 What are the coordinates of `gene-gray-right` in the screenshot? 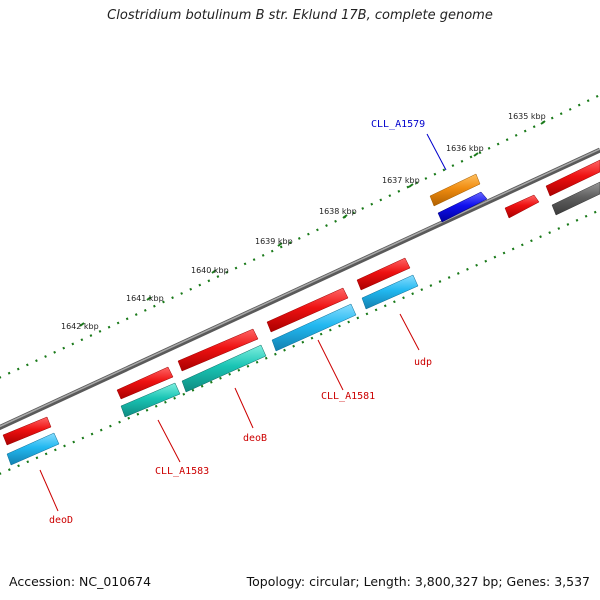 It's located at (575, 198).